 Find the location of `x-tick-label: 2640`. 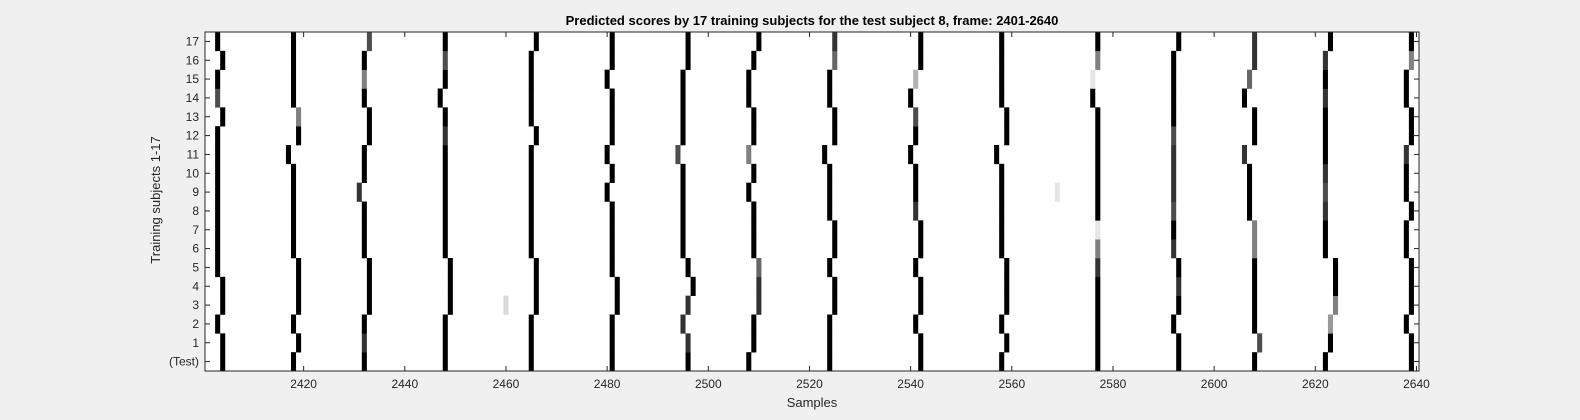

x-tick-label: 2640 is located at coordinates (1416, 384).